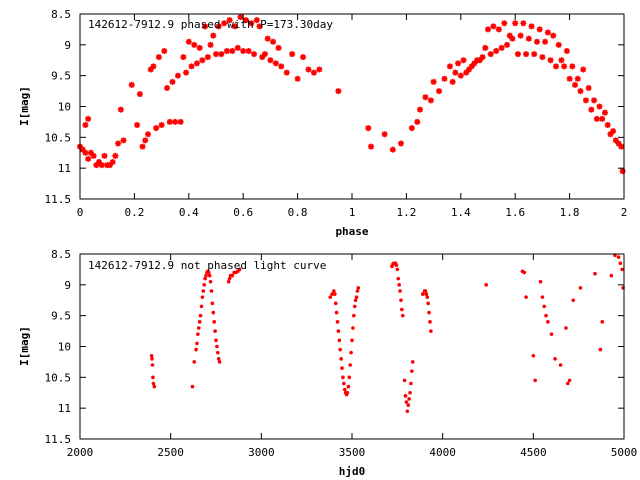  I want to click on phased-plot-title: 142612-7912.9 phased with P=173.30day, so click(210, 24).